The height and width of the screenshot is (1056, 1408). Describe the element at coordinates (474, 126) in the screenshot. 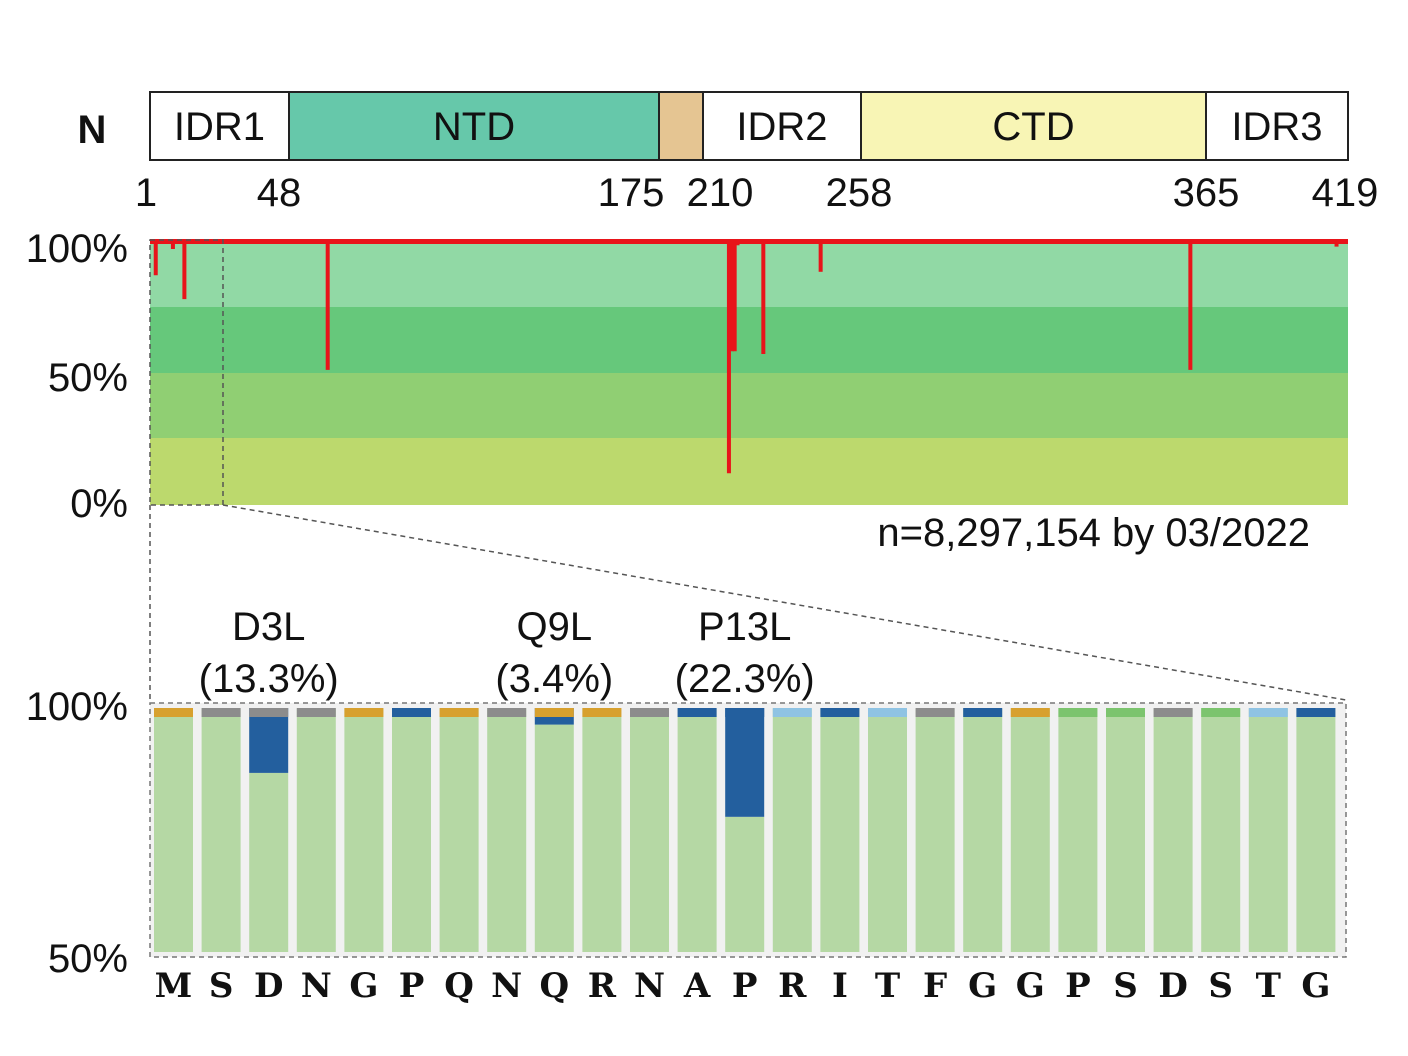

I see `domain-ntd` at that location.